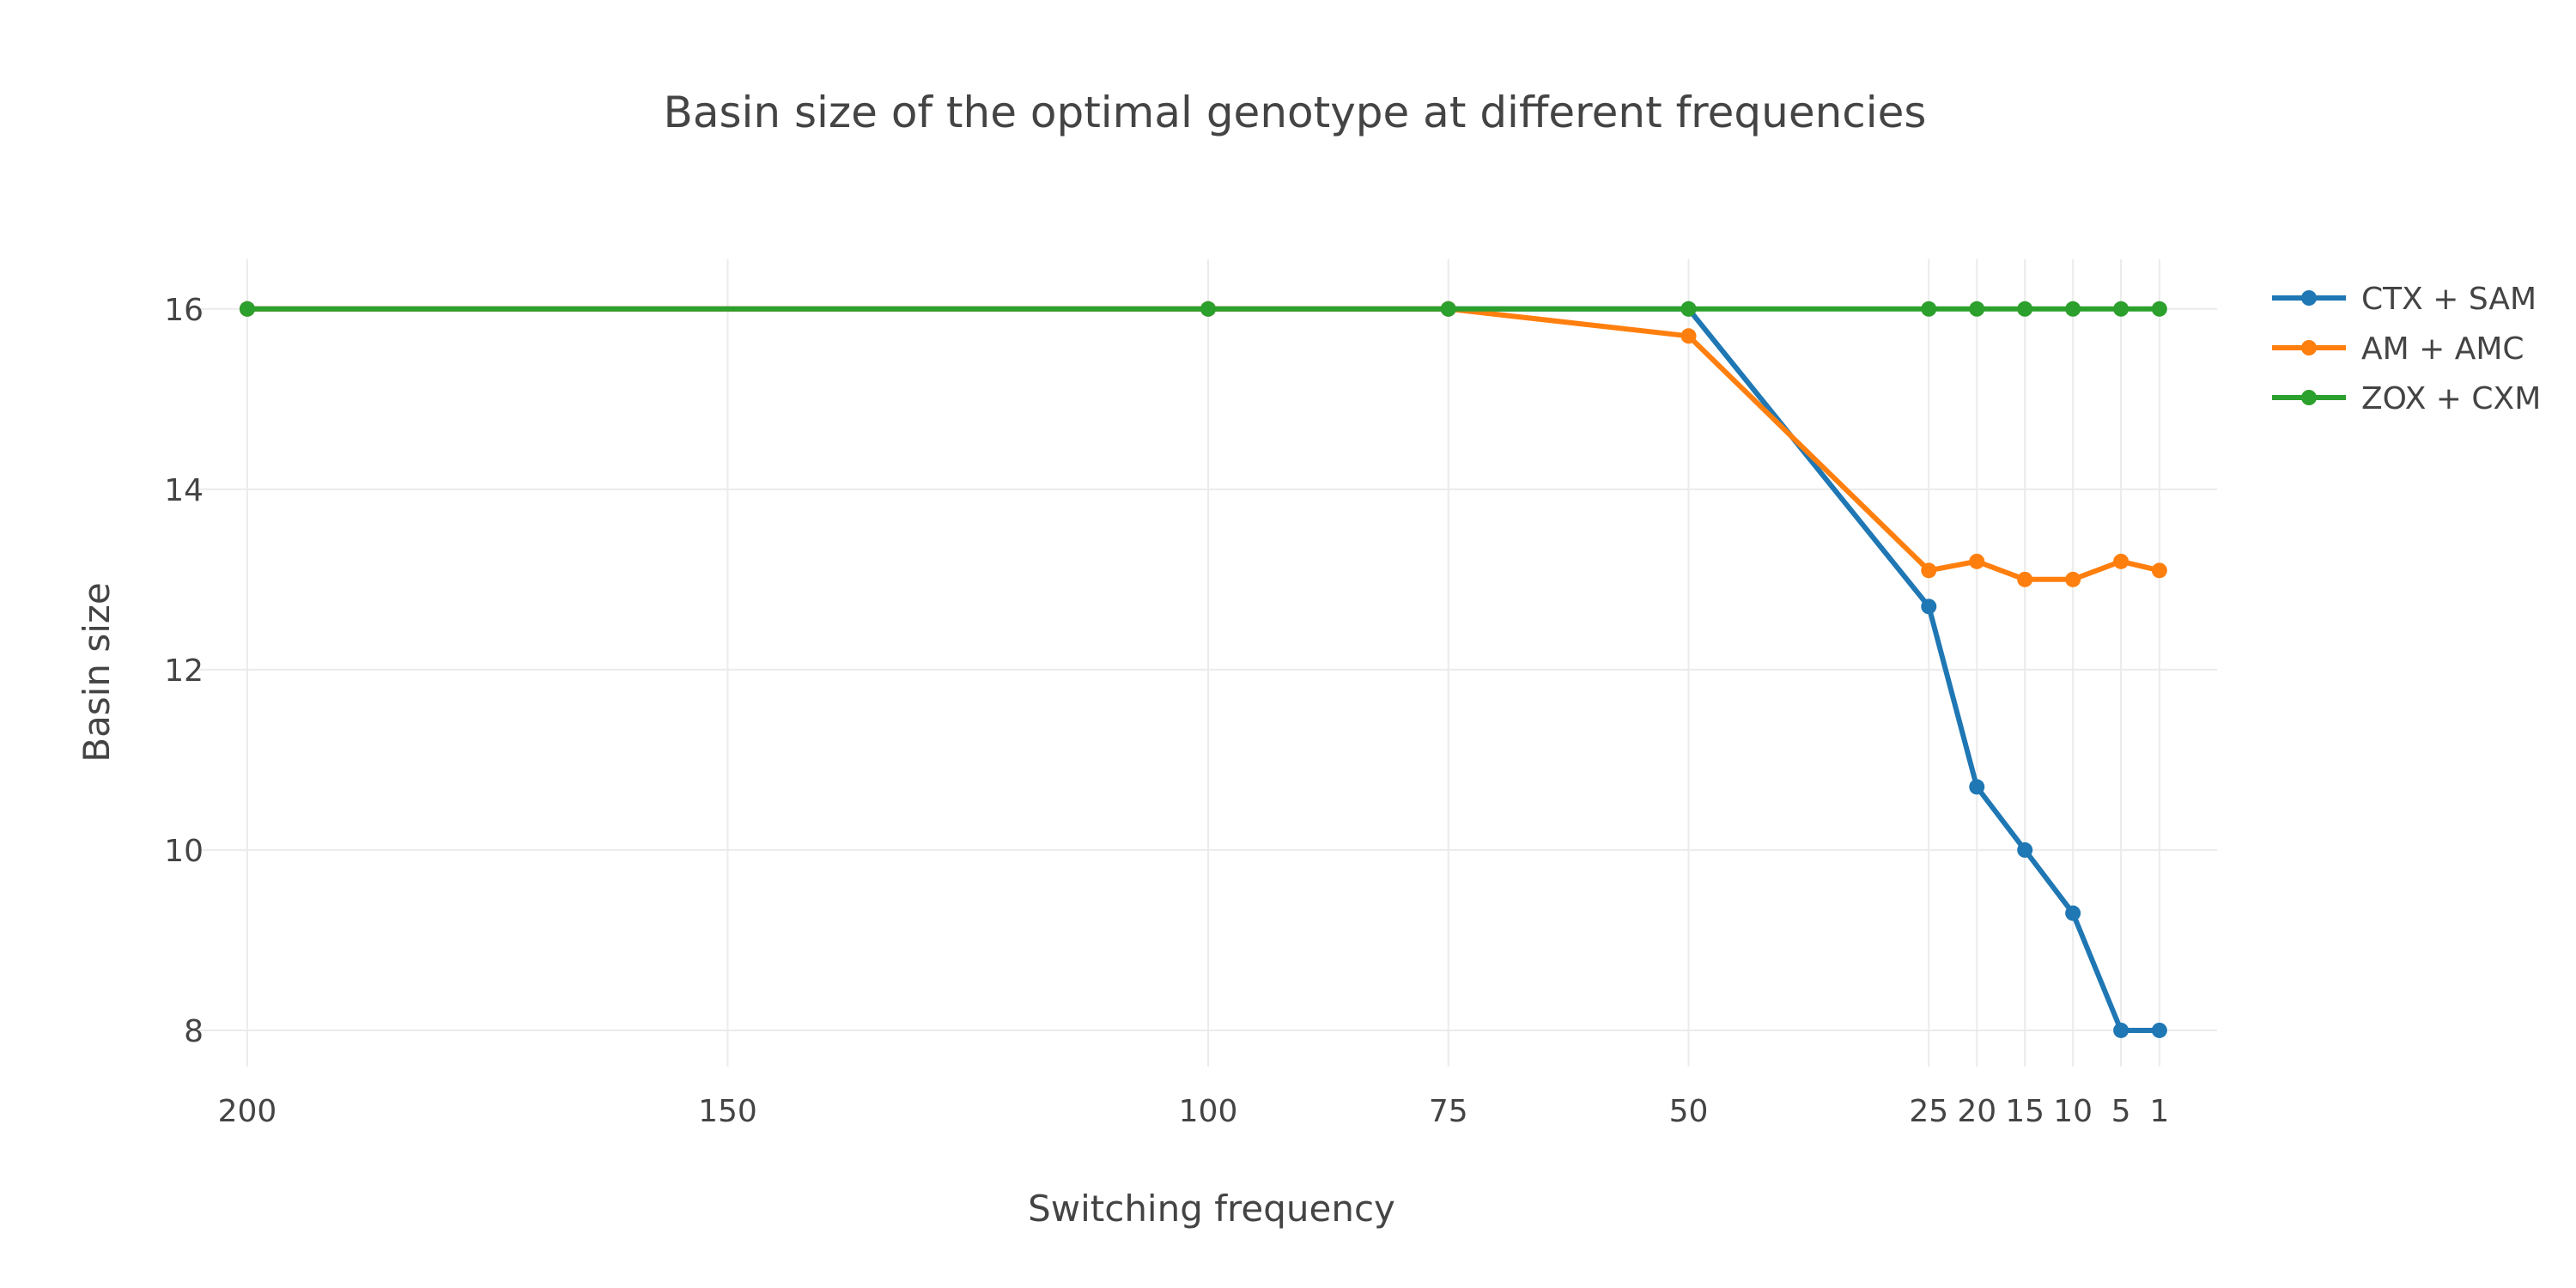  Describe the element at coordinates (184, 671) in the screenshot. I see `y-tick-label: 12` at that location.